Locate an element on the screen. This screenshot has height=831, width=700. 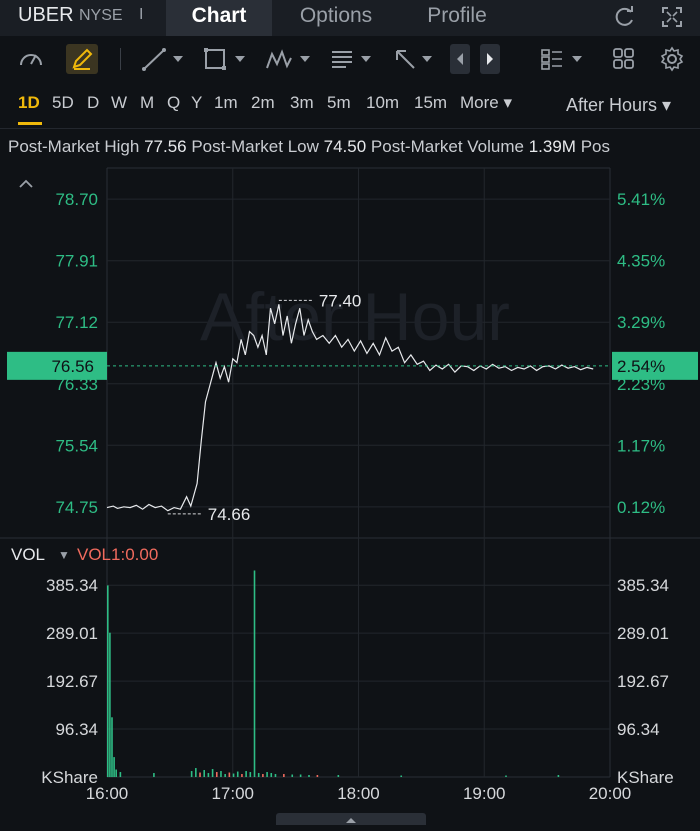
chevron-up-icon is located at coordinates (351, 820).